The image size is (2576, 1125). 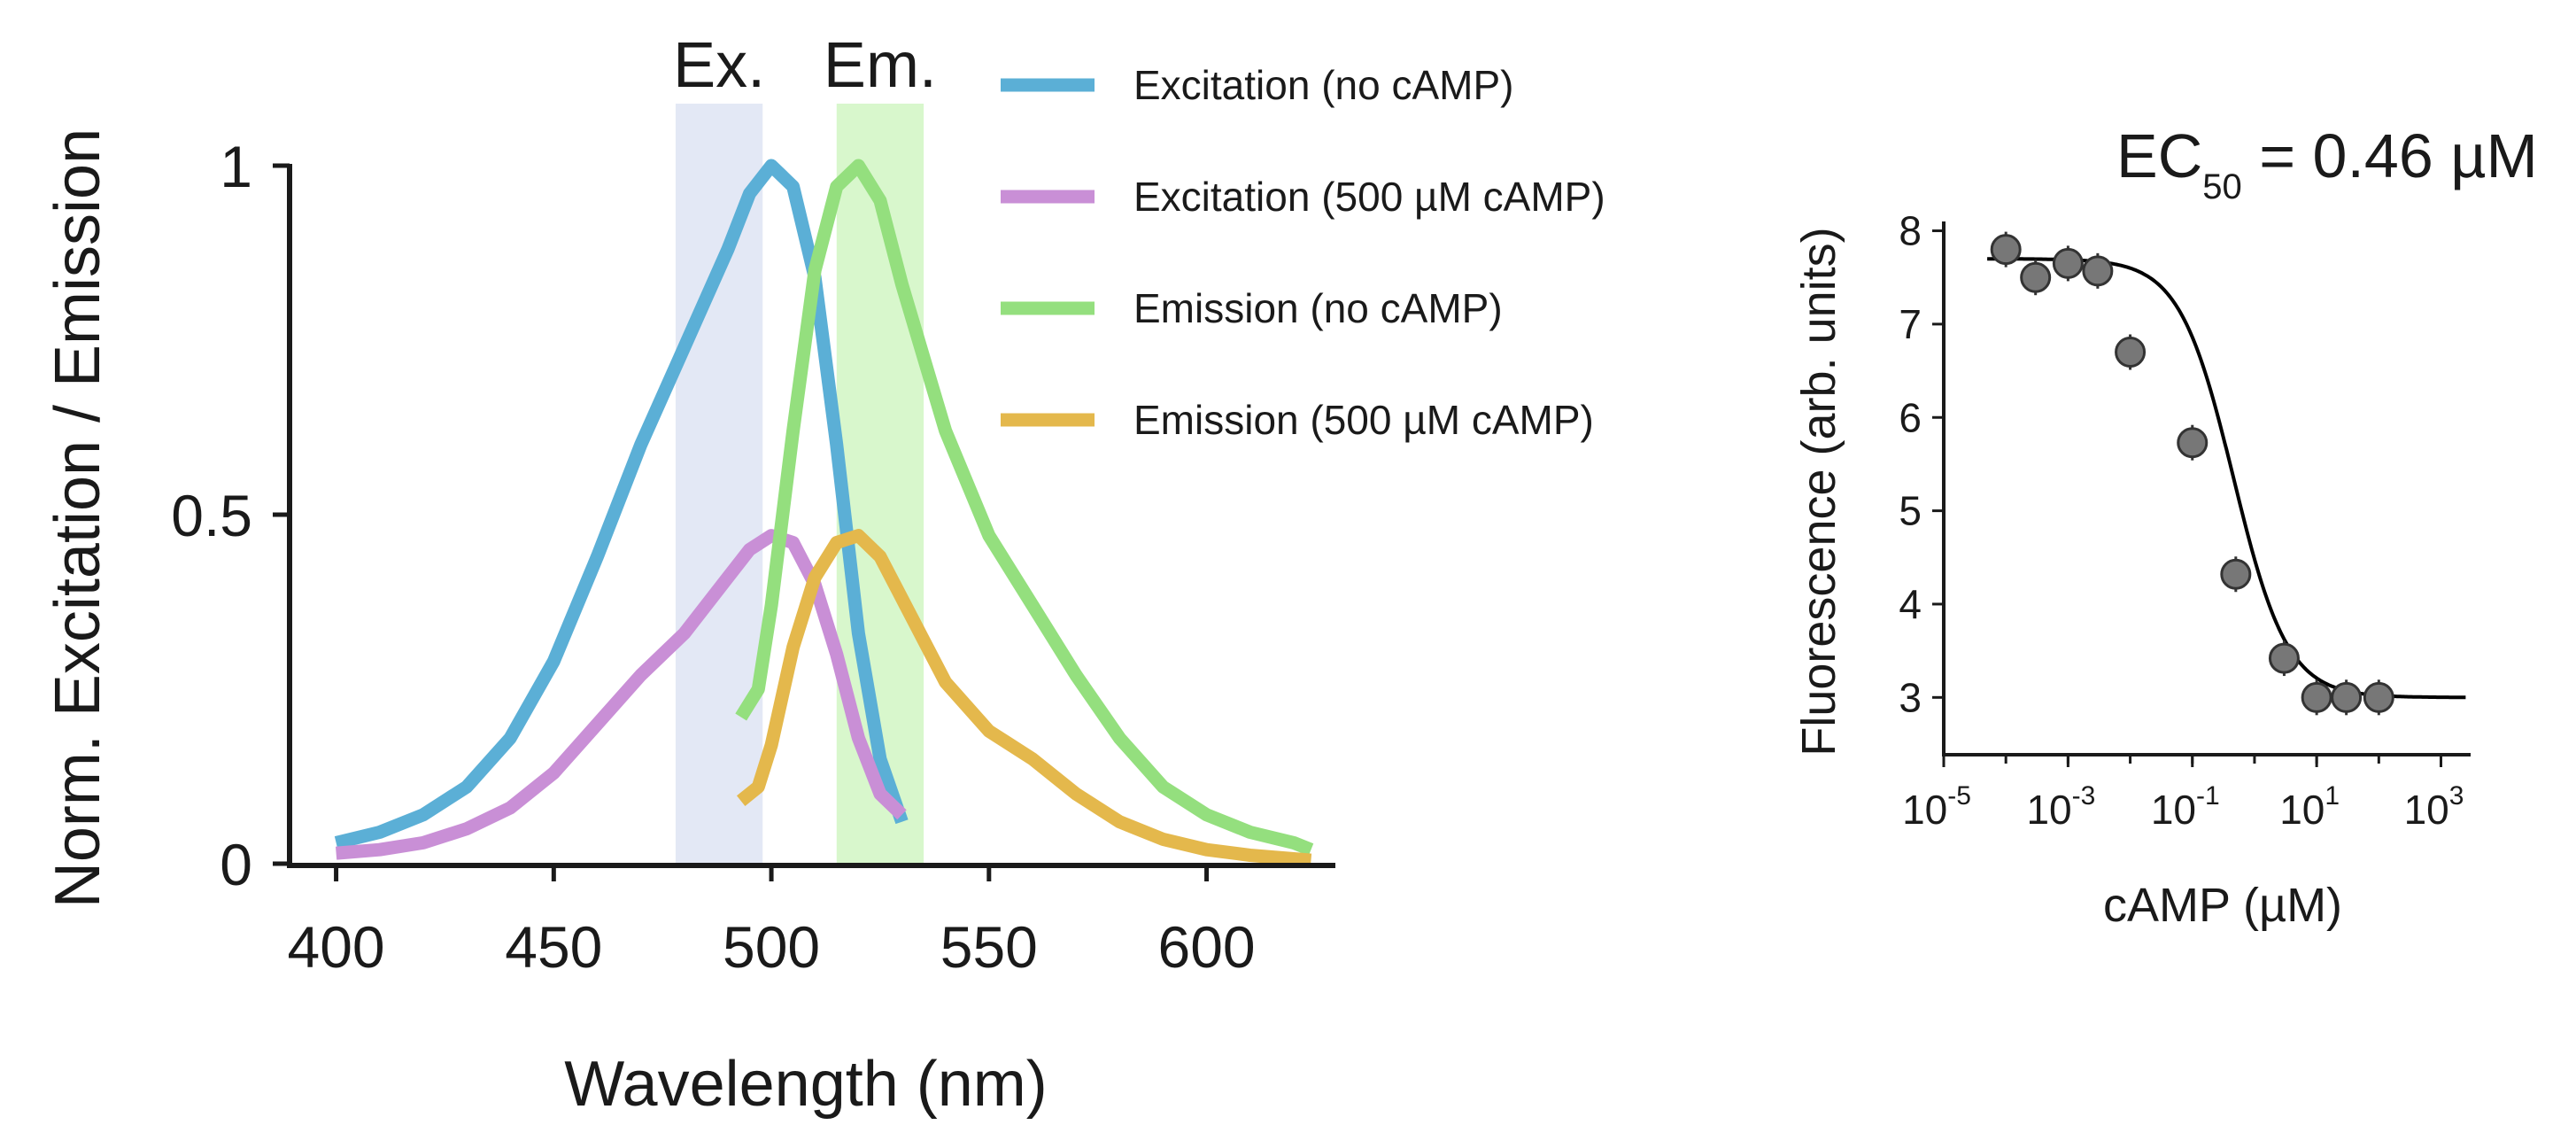 I want to click on y-axis-label: Norm. Excitation / Emission, so click(x=78, y=518).